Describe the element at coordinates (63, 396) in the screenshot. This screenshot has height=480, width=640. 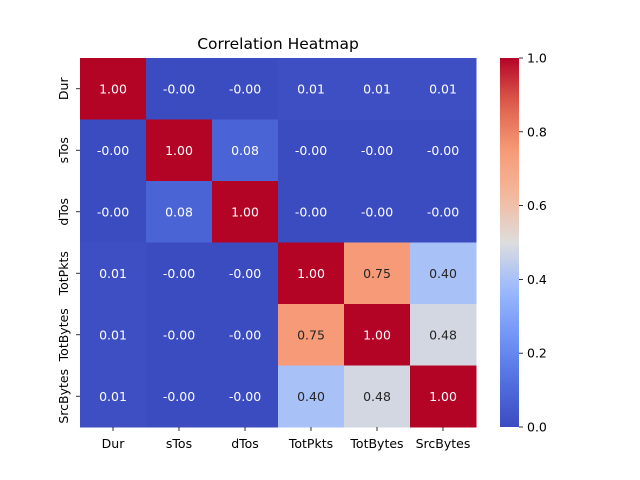
I see `y-tick-label: SrcBytes` at that location.